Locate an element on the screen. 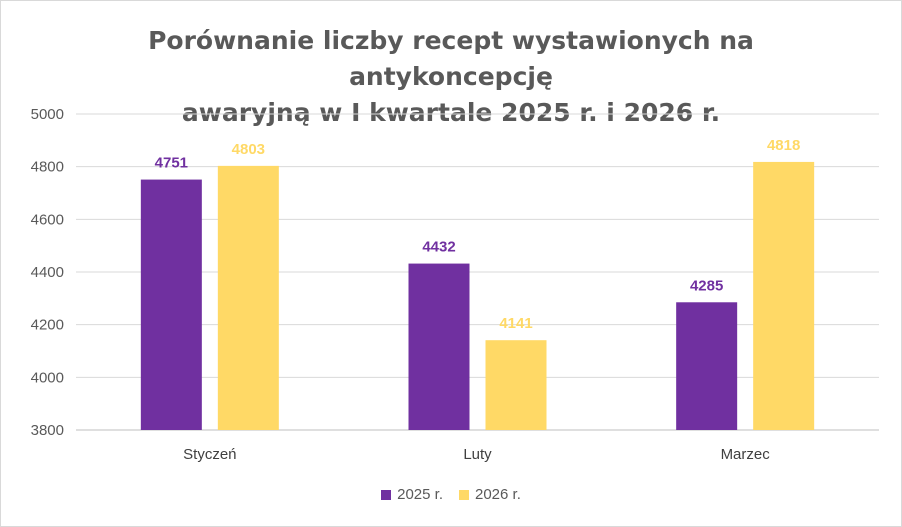 This screenshot has width=902, height=527. data-label: 4285 is located at coordinates (706, 285).